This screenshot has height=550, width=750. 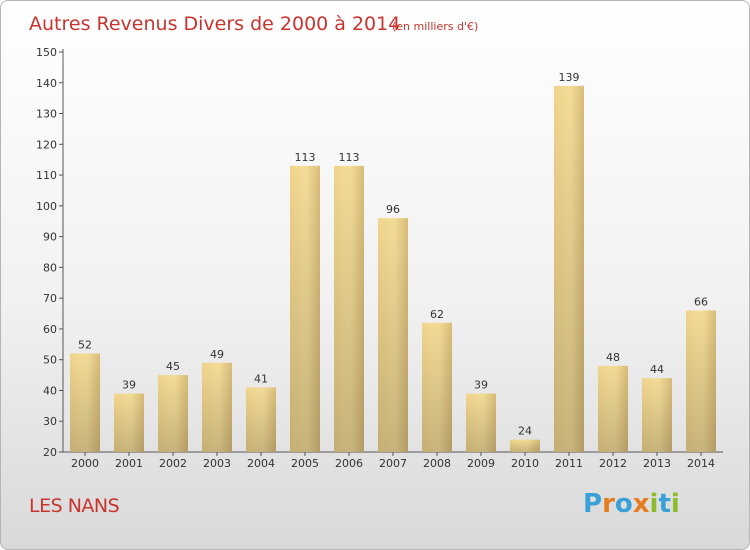 What do you see at coordinates (214, 24) in the screenshot?
I see `chart-title: Autres Revenus Divers de 2000 à 2014` at bounding box center [214, 24].